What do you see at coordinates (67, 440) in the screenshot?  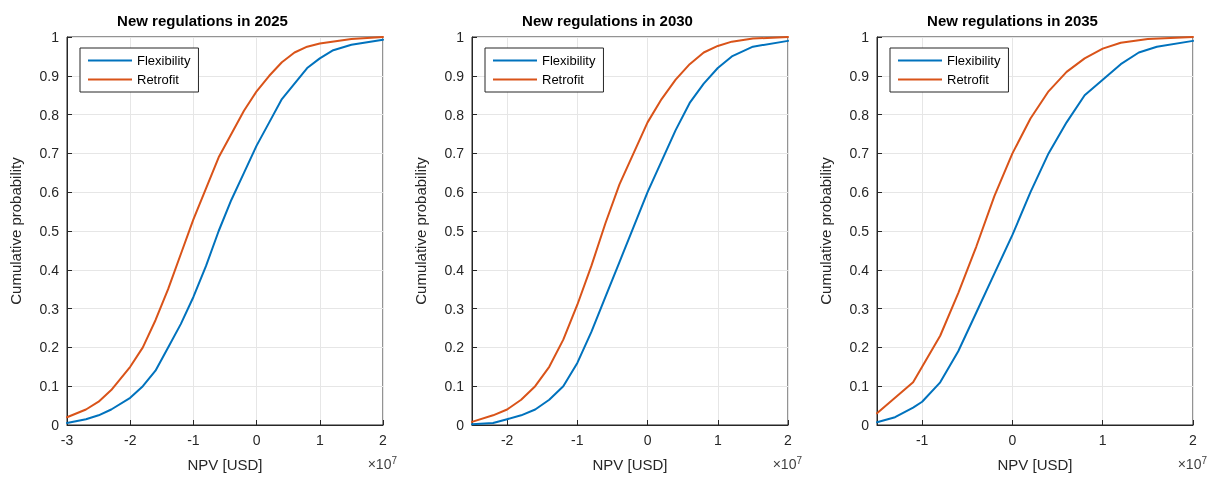 I see `x-tick-label: -3` at bounding box center [67, 440].